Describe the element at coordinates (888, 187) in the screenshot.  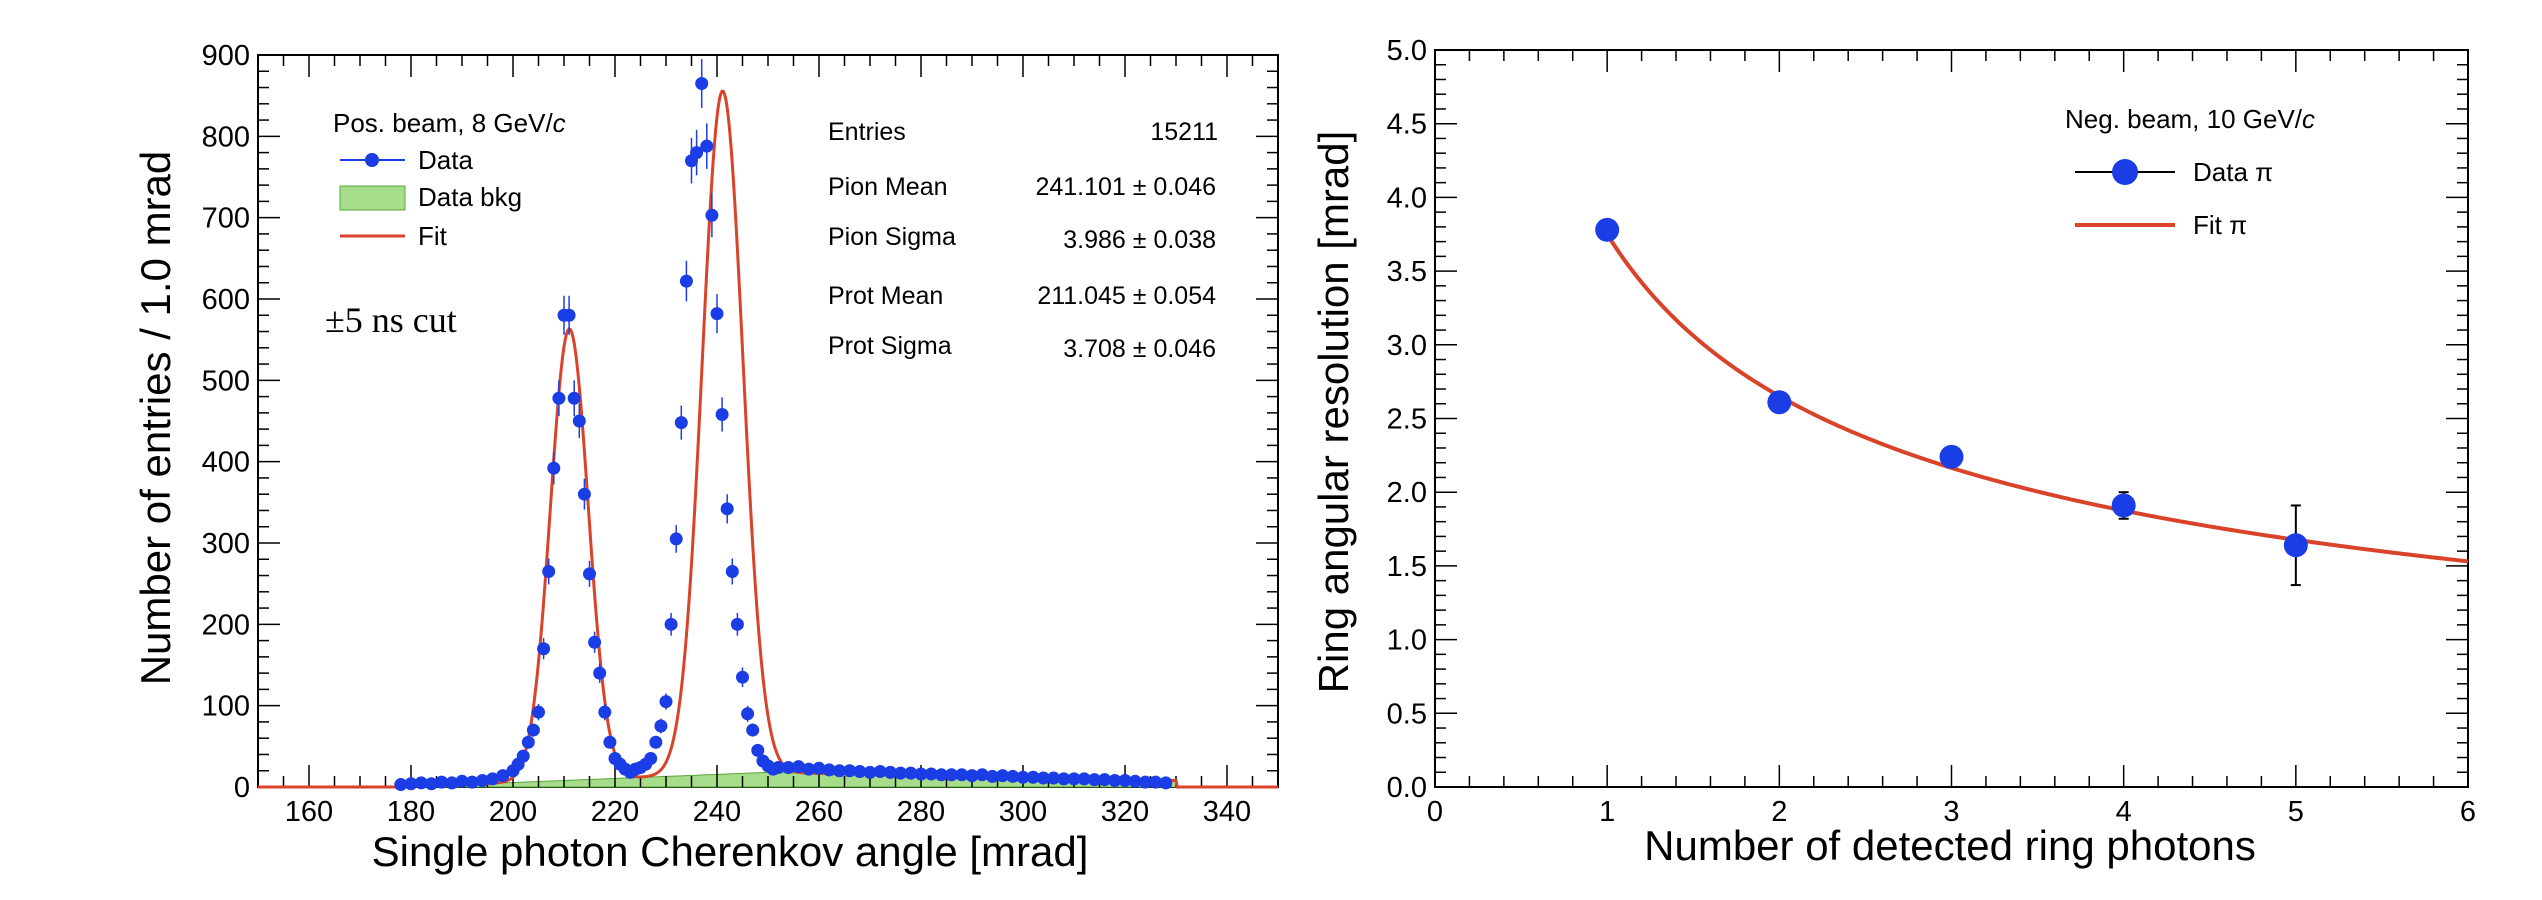
I see `stats-label-pion-mean: Pion Mean` at that location.